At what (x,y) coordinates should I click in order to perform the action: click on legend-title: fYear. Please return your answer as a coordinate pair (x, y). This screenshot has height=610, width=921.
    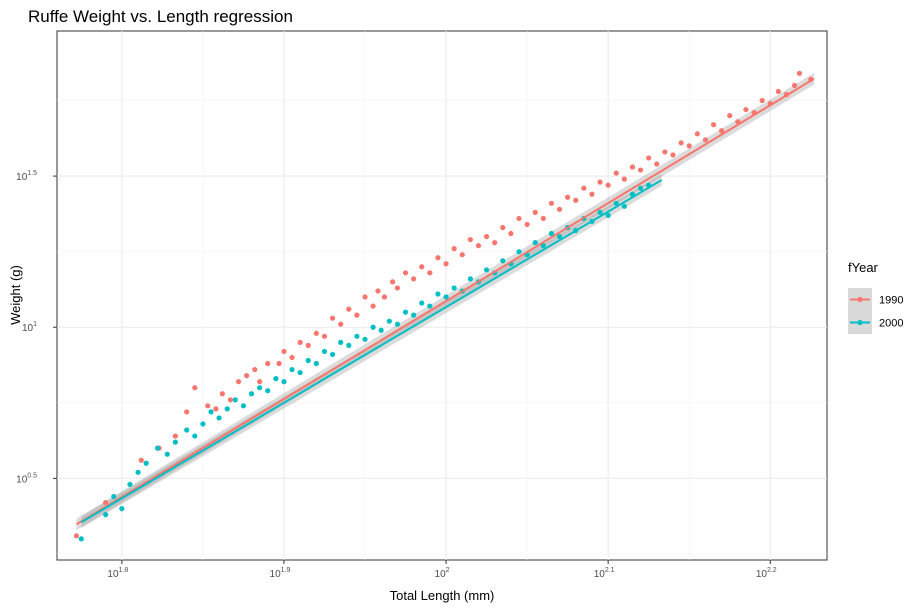
    Looking at the image, I should click on (863, 267).